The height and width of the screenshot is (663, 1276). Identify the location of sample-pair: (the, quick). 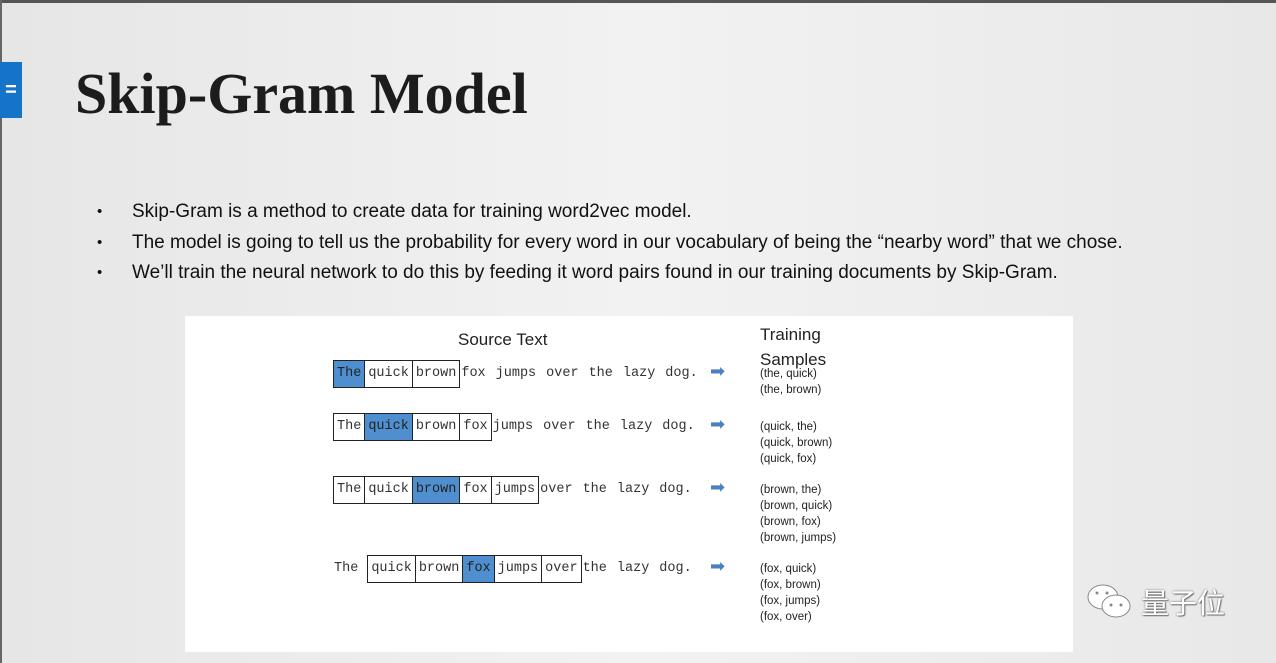
(788, 374).